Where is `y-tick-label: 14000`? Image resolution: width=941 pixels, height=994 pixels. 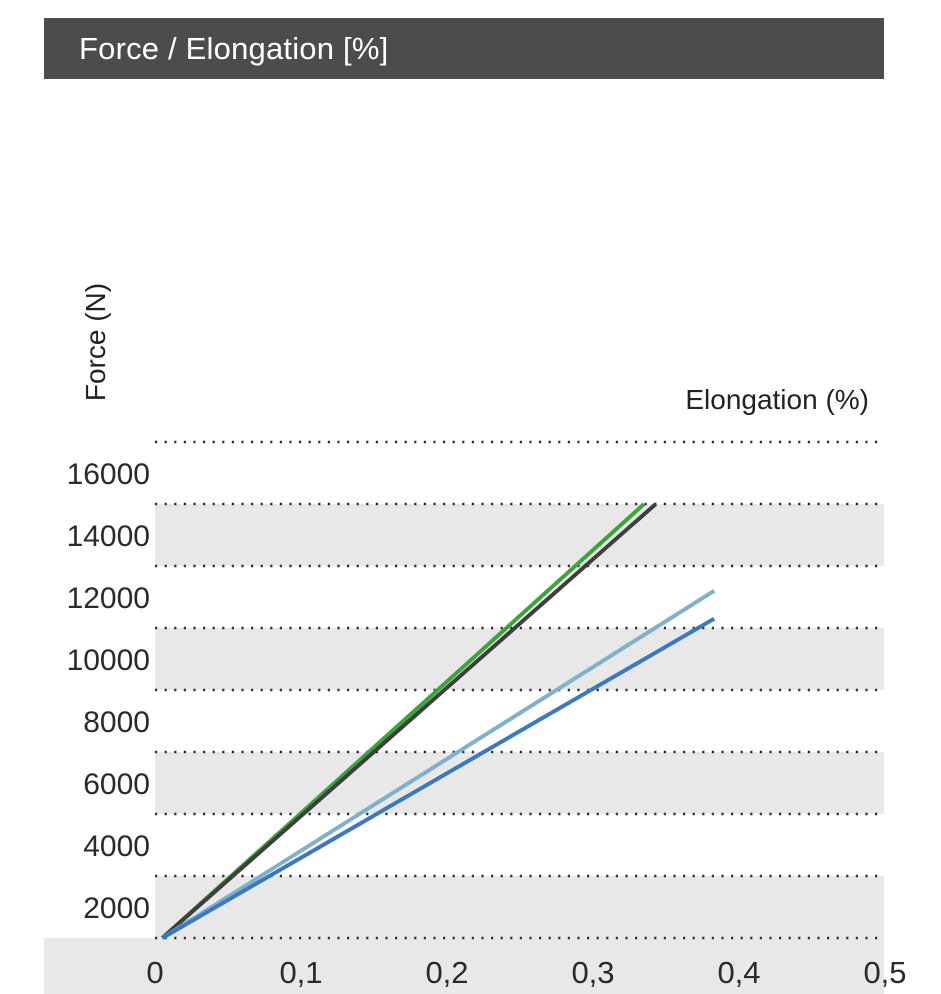
y-tick-label: 14000 is located at coordinates (108, 536).